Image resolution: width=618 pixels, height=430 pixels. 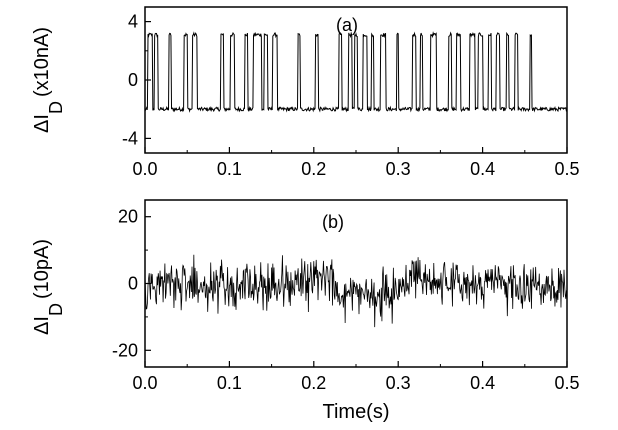 I want to click on panel-a-label: (a), so click(x=347, y=25).